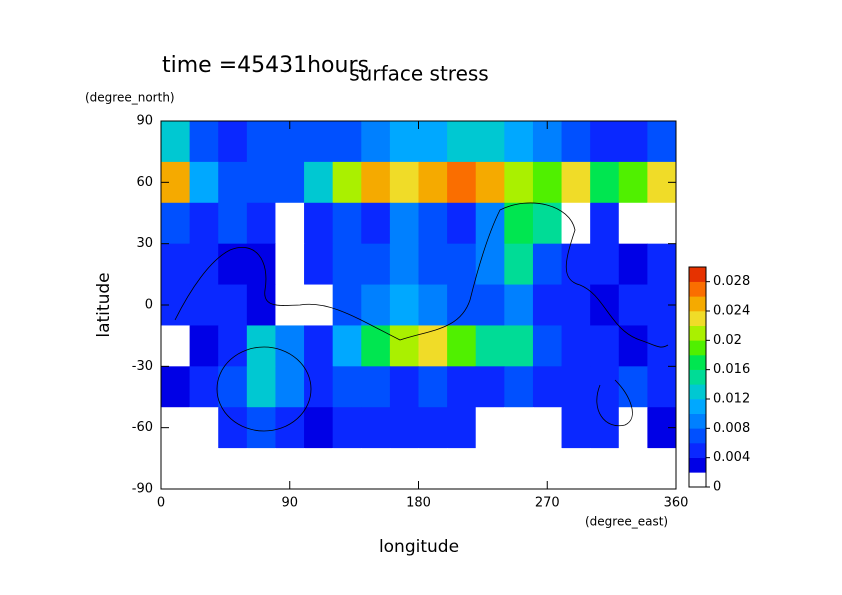 This screenshot has height=595, width=842. What do you see at coordinates (142, 366) in the screenshot?
I see `y-tick-label: -30` at bounding box center [142, 366].